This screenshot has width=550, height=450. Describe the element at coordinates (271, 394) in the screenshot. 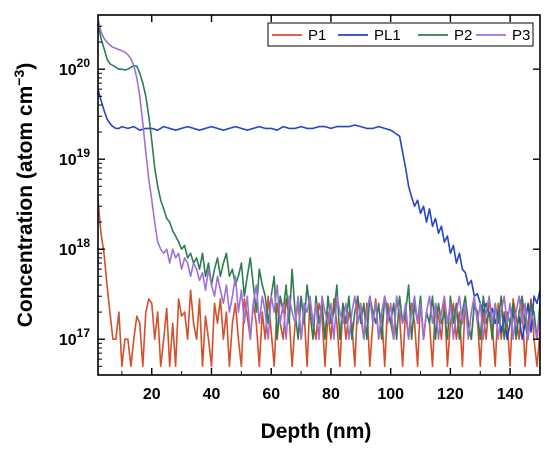

I see `x-tick-label: 60` at that location.